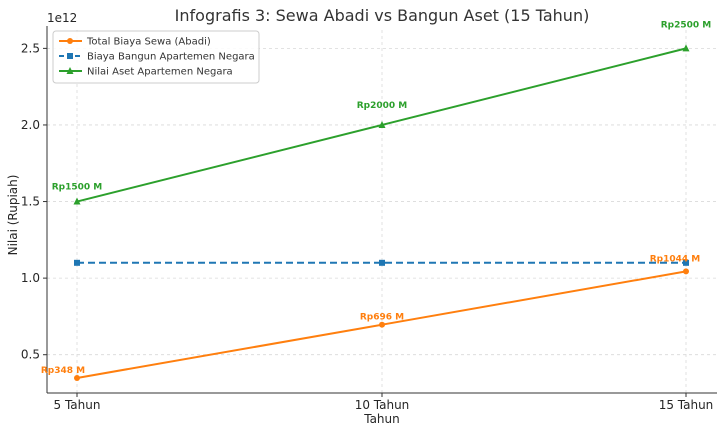  I want to click on y-tick-label: 2.5, so click(30, 48).